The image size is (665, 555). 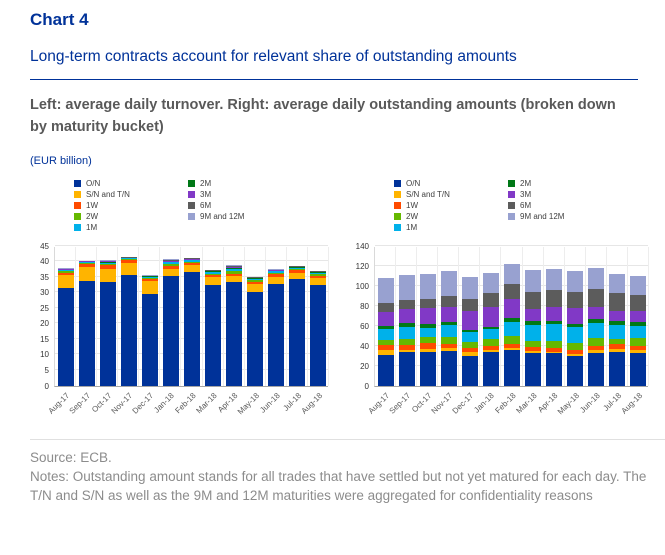 I want to click on legend-label: 1M, so click(x=92, y=227).